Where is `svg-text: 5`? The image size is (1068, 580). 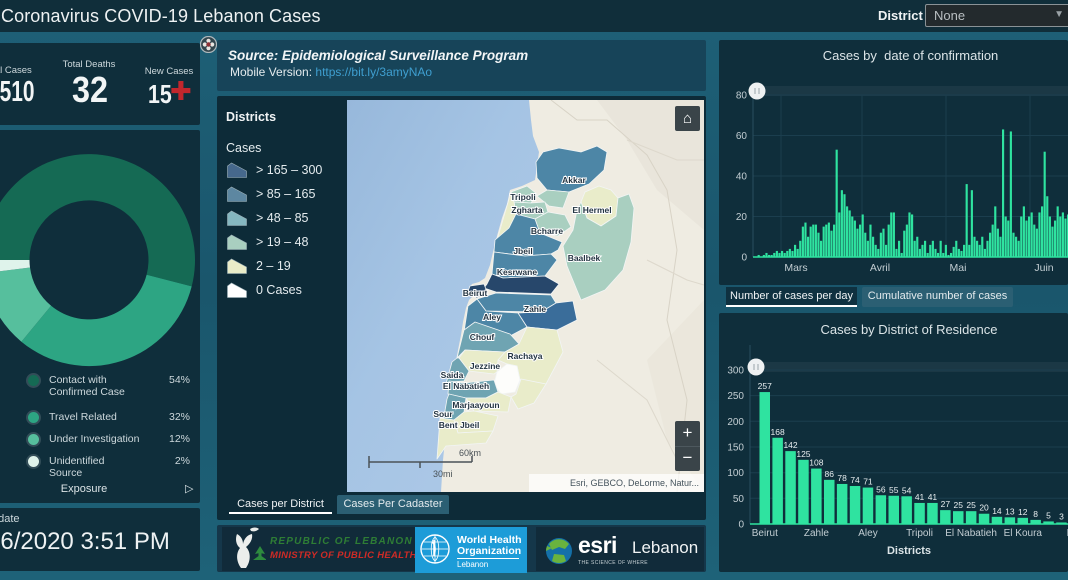
svg-text: 5 is located at coordinates (1048, 515).